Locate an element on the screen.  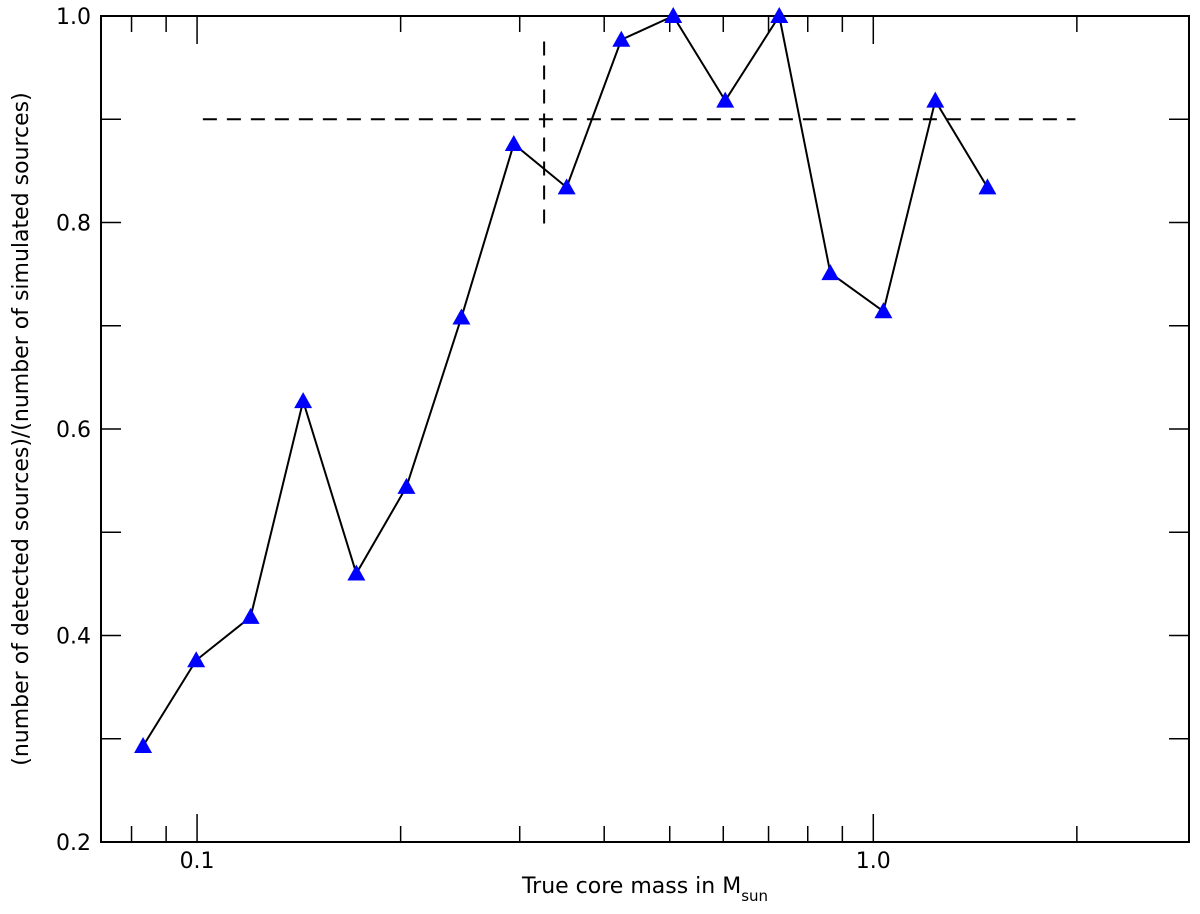
y-tick-label: 0.4 is located at coordinates (73, 637).